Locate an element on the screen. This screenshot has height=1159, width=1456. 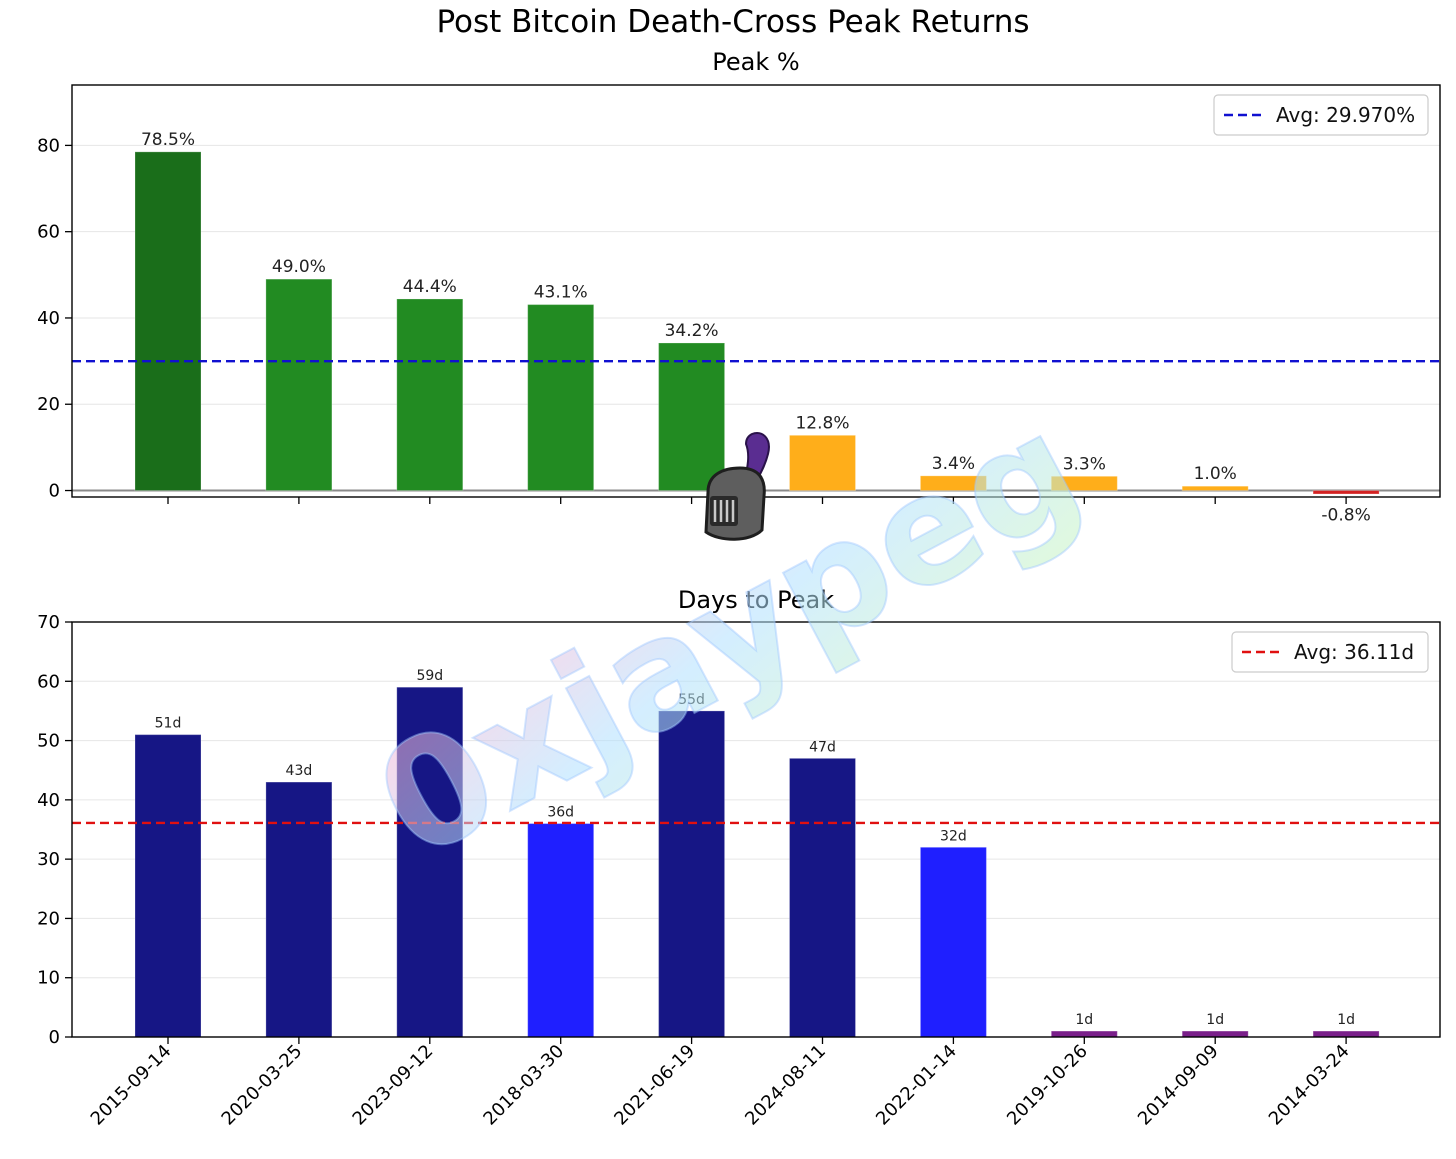
x-tick-label: 2023-09-12 is located at coordinates (393, 1085).